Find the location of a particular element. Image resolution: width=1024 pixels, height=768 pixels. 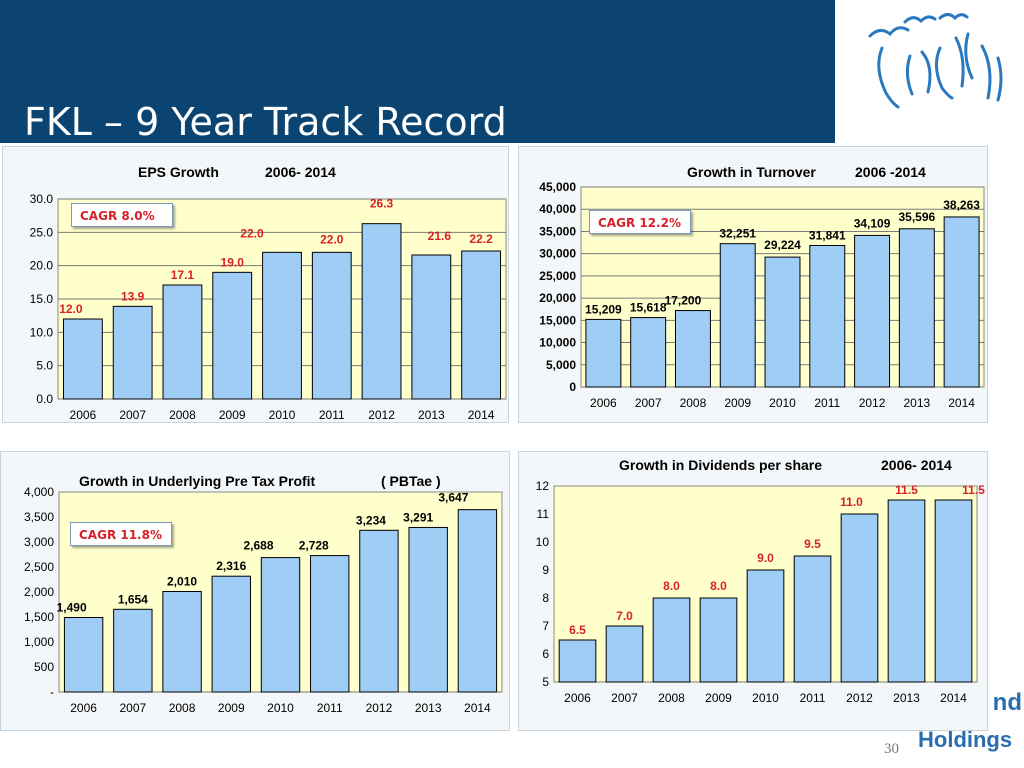

turnover-xtick-label: 2007 is located at coordinates (648, 403).